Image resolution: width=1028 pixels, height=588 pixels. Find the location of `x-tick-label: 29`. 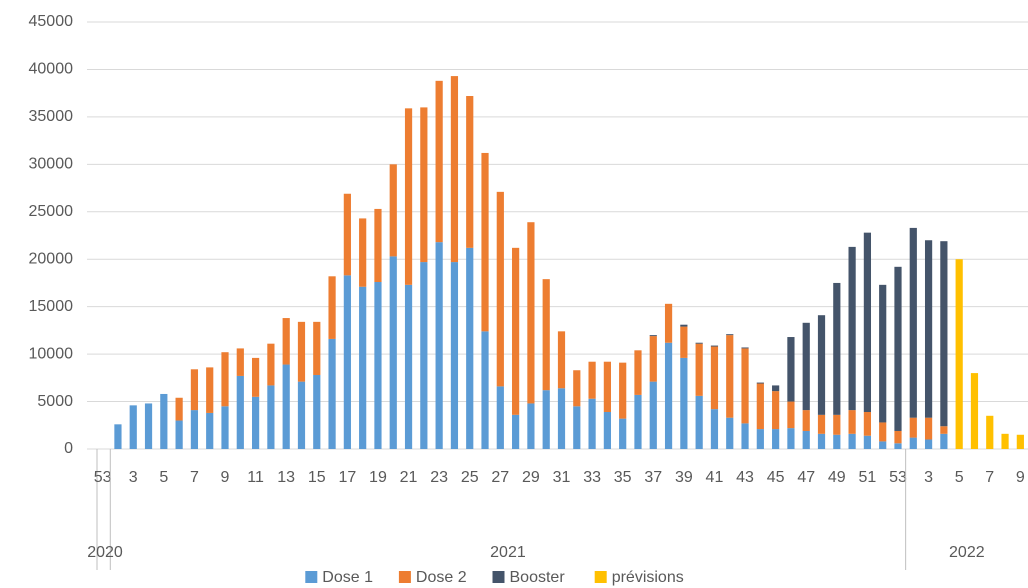

x-tick-label: 29 is located at coordinates (531, 477).